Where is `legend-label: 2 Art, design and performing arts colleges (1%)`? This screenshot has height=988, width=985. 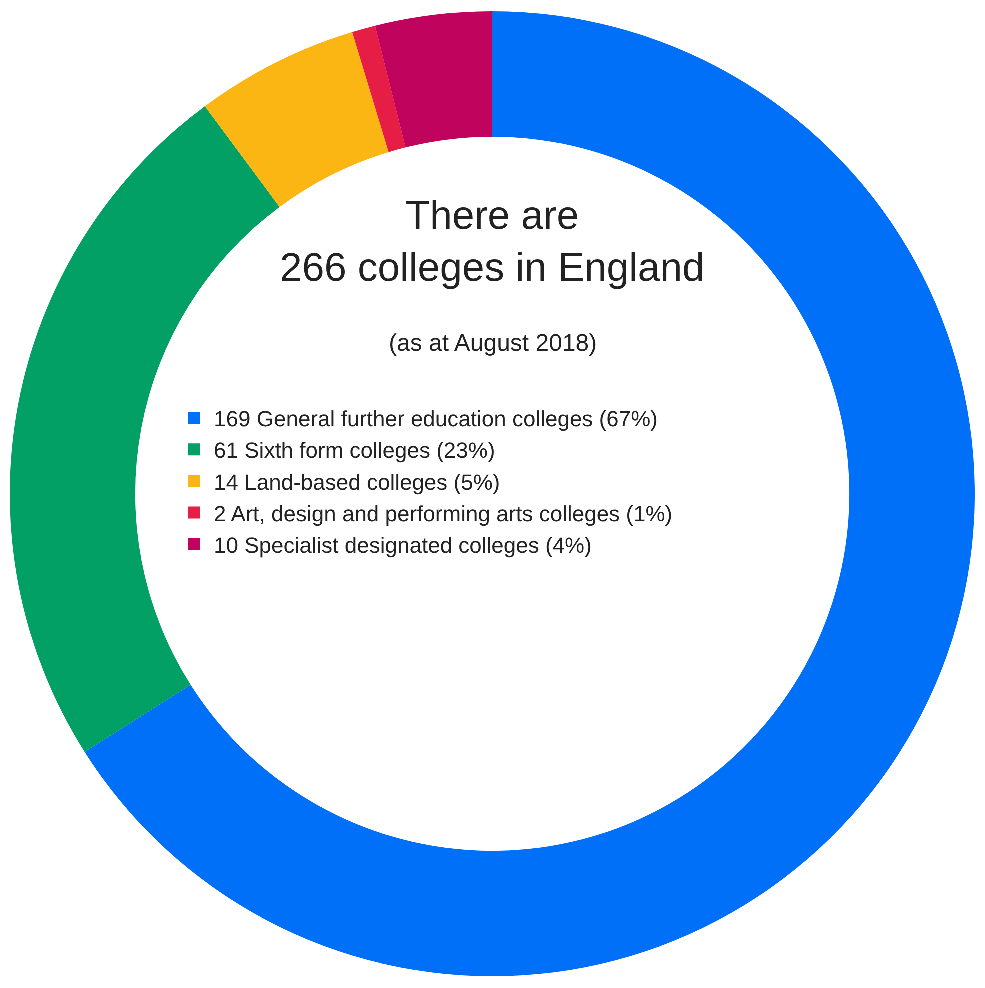
legend-label: 2 Art, design and performing arts colleges (1%) is located at coordinates (443, 513).